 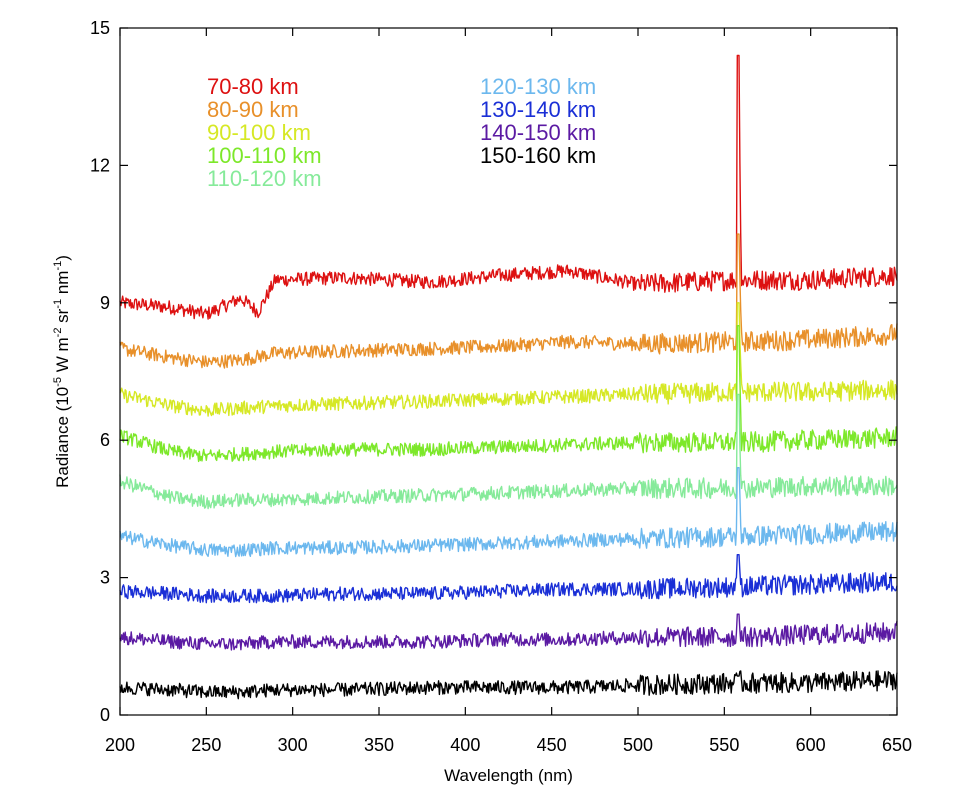 I want to click on y-axis-title-part-9: ), so click(x=62, y=258).